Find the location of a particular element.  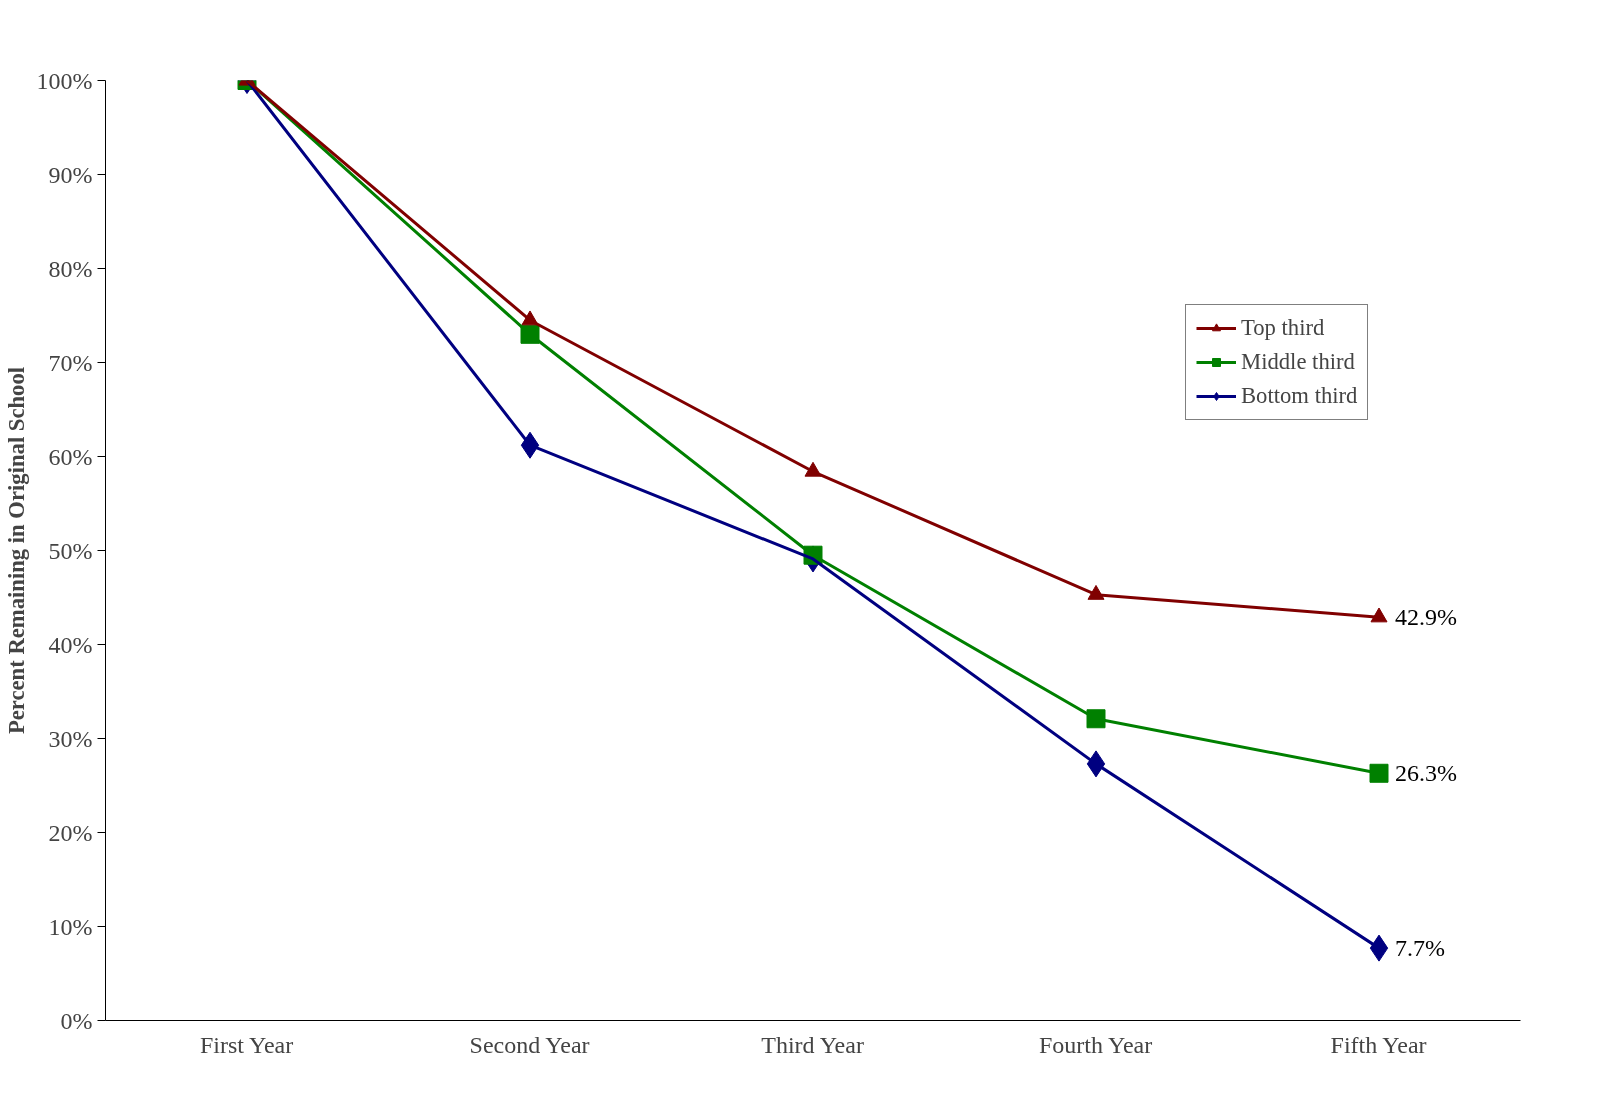

data-label: 26.3% is located at coordinates (1426, 773).